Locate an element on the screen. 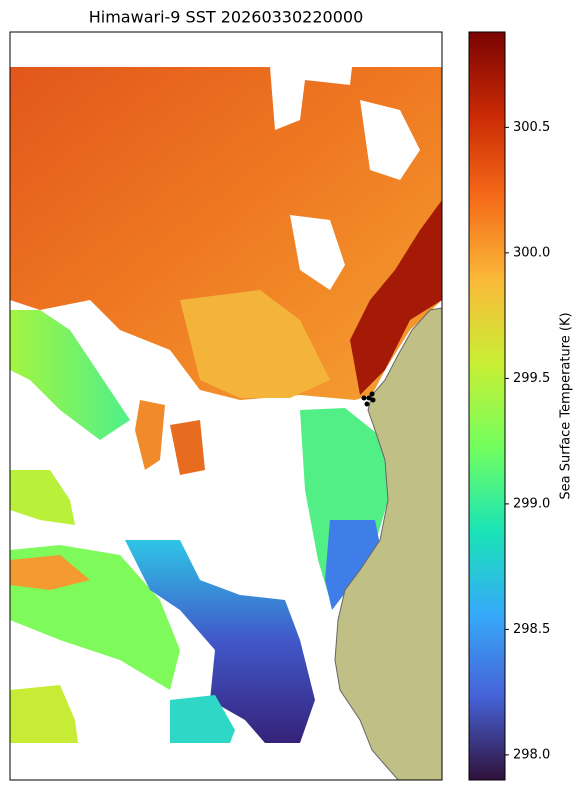  sst-blue-coast is located at coordinates (352, 565).